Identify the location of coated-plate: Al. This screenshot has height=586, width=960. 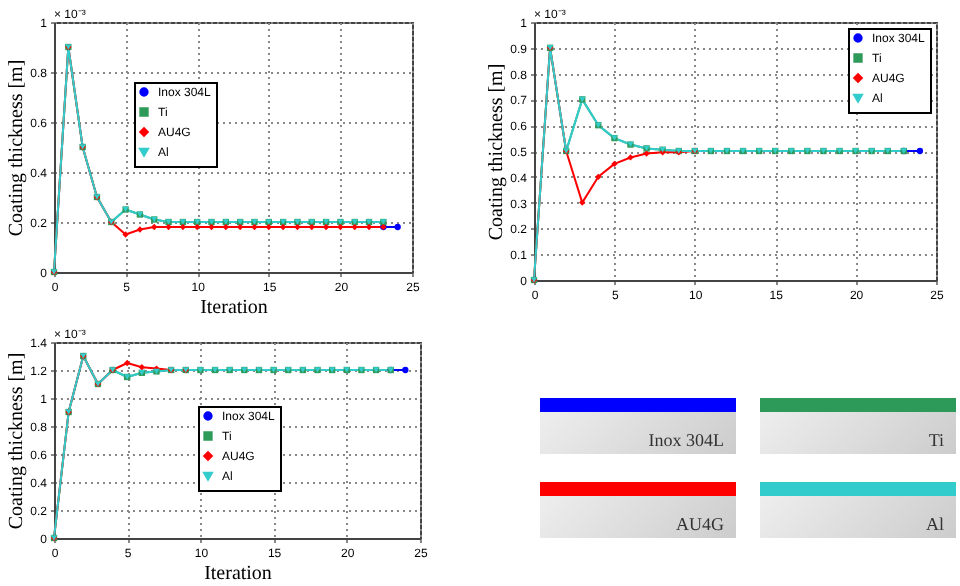
(858, 510).